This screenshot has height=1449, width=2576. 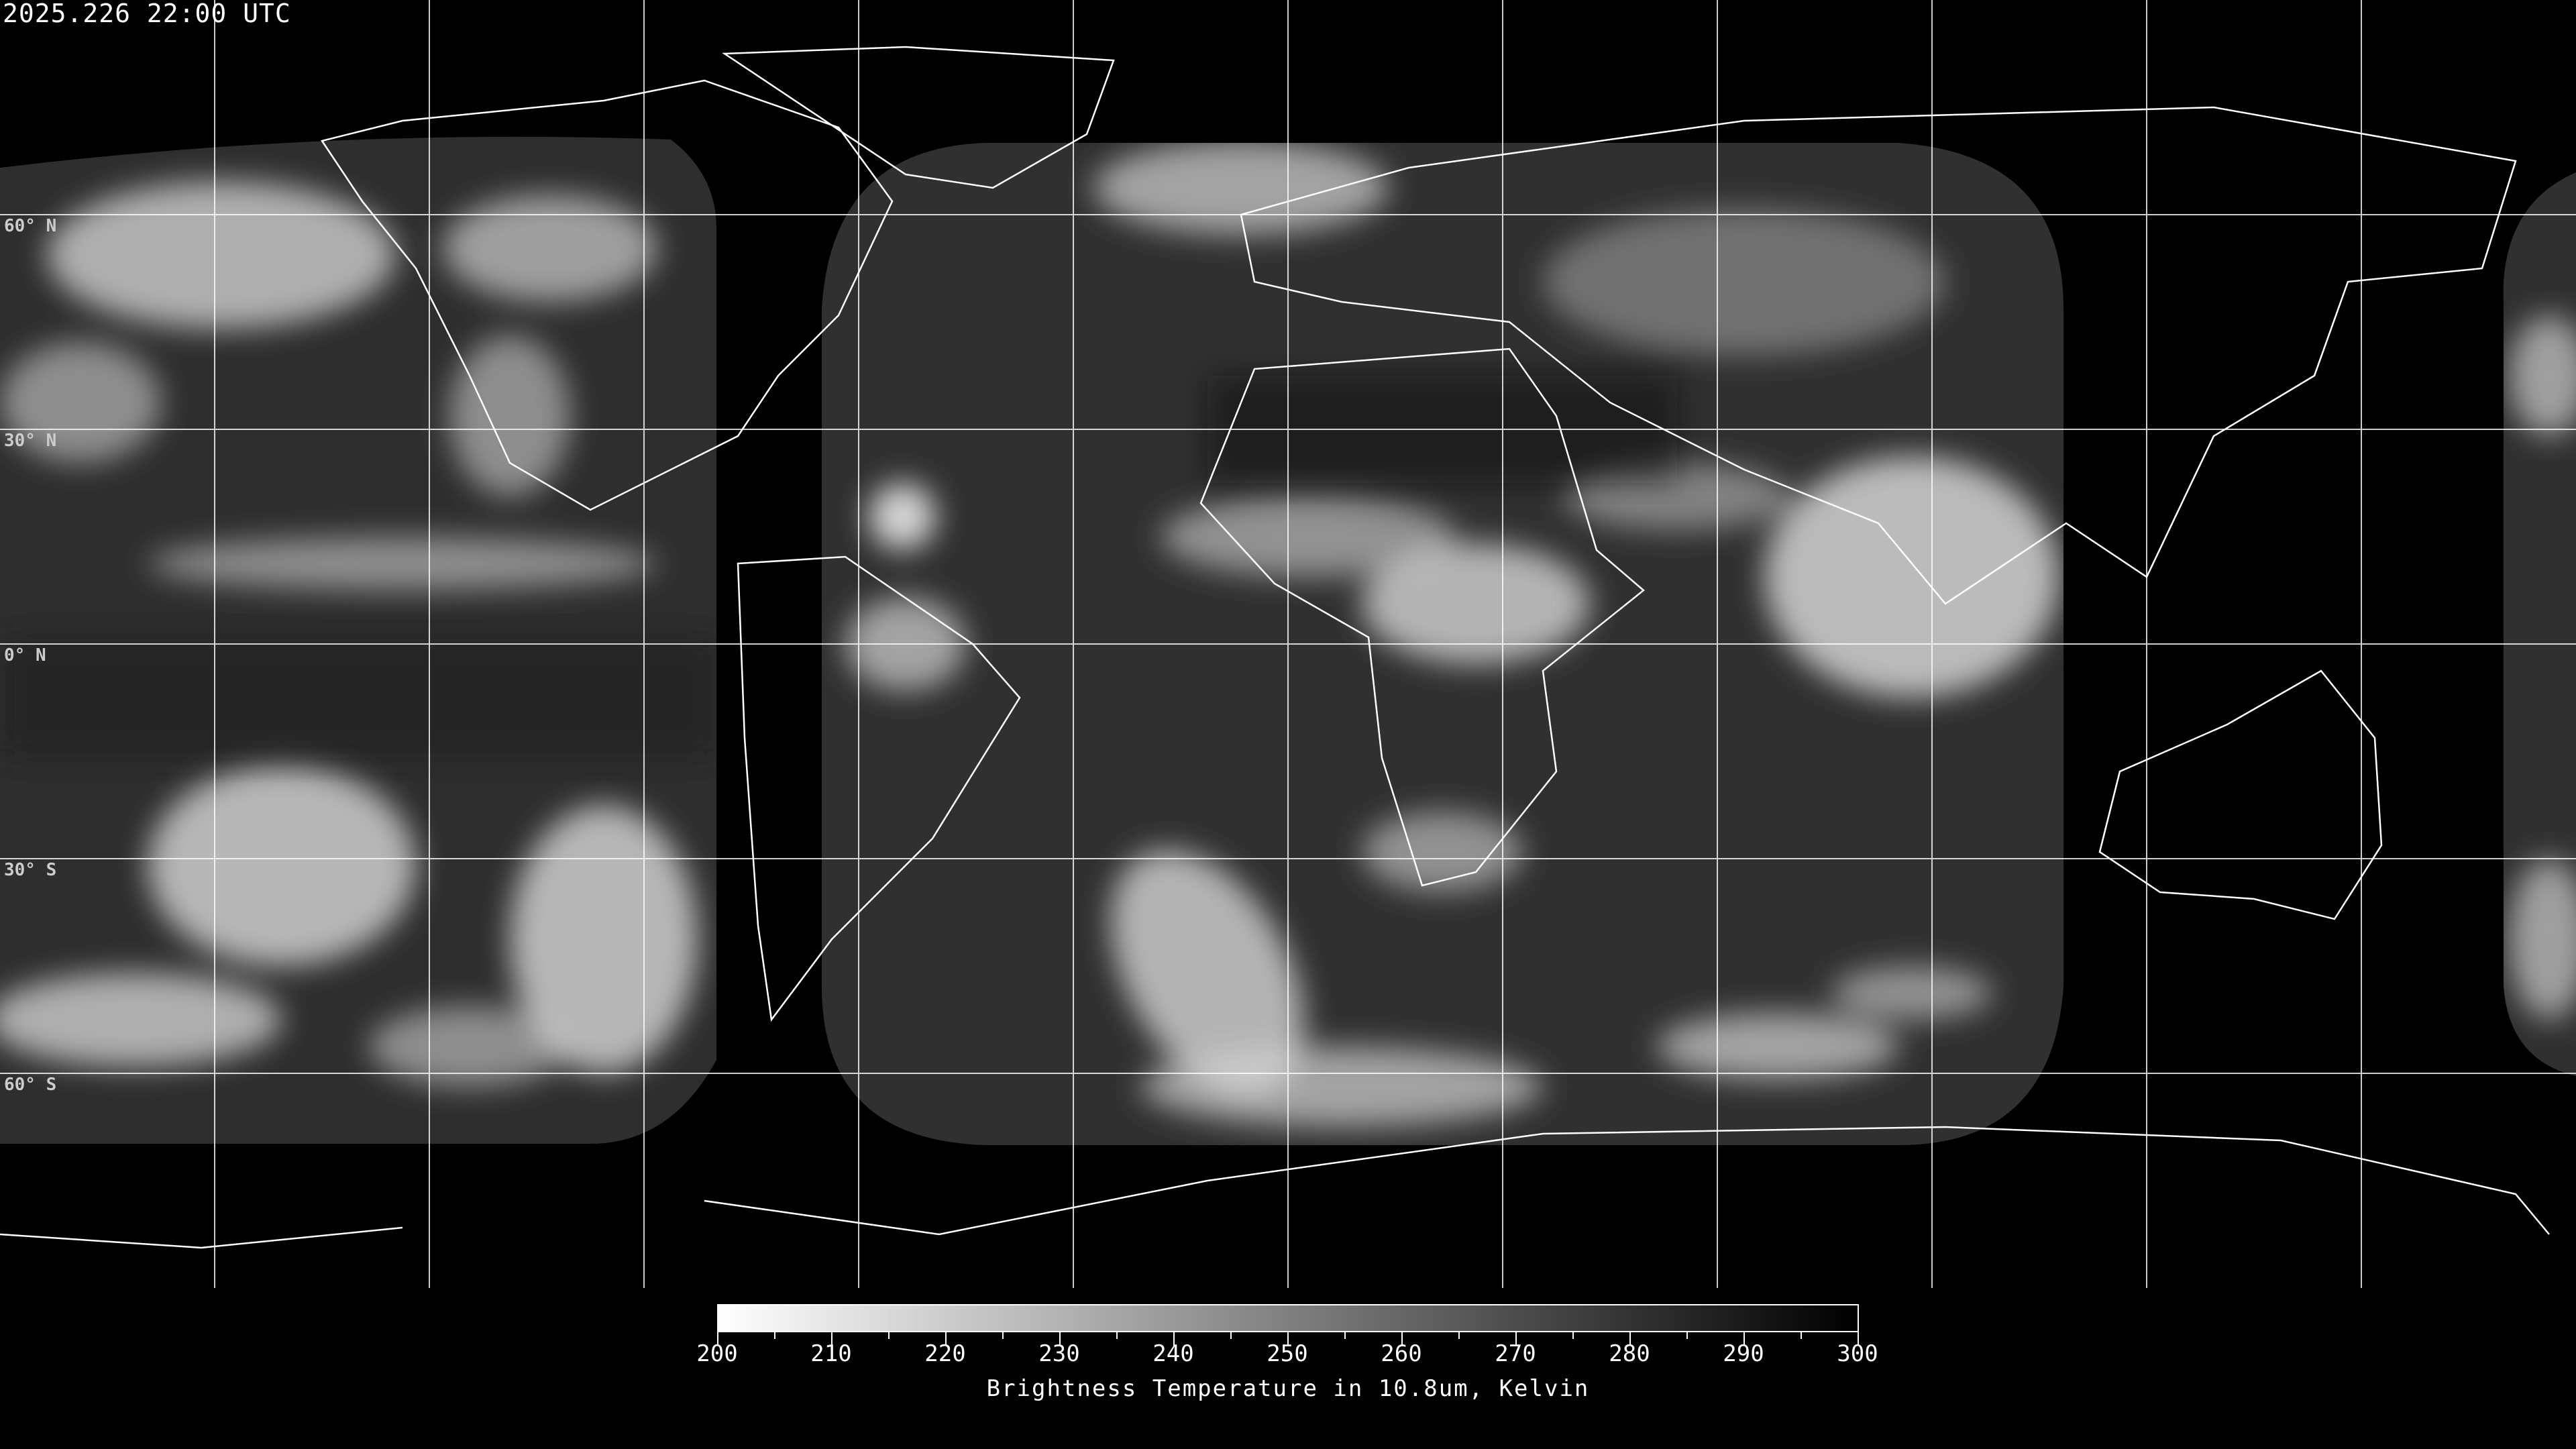 What do you see at coordinates (30, 441) in the screenshot?
I see `lat-label-30n: 30° N` at bounding box center [30, 441].